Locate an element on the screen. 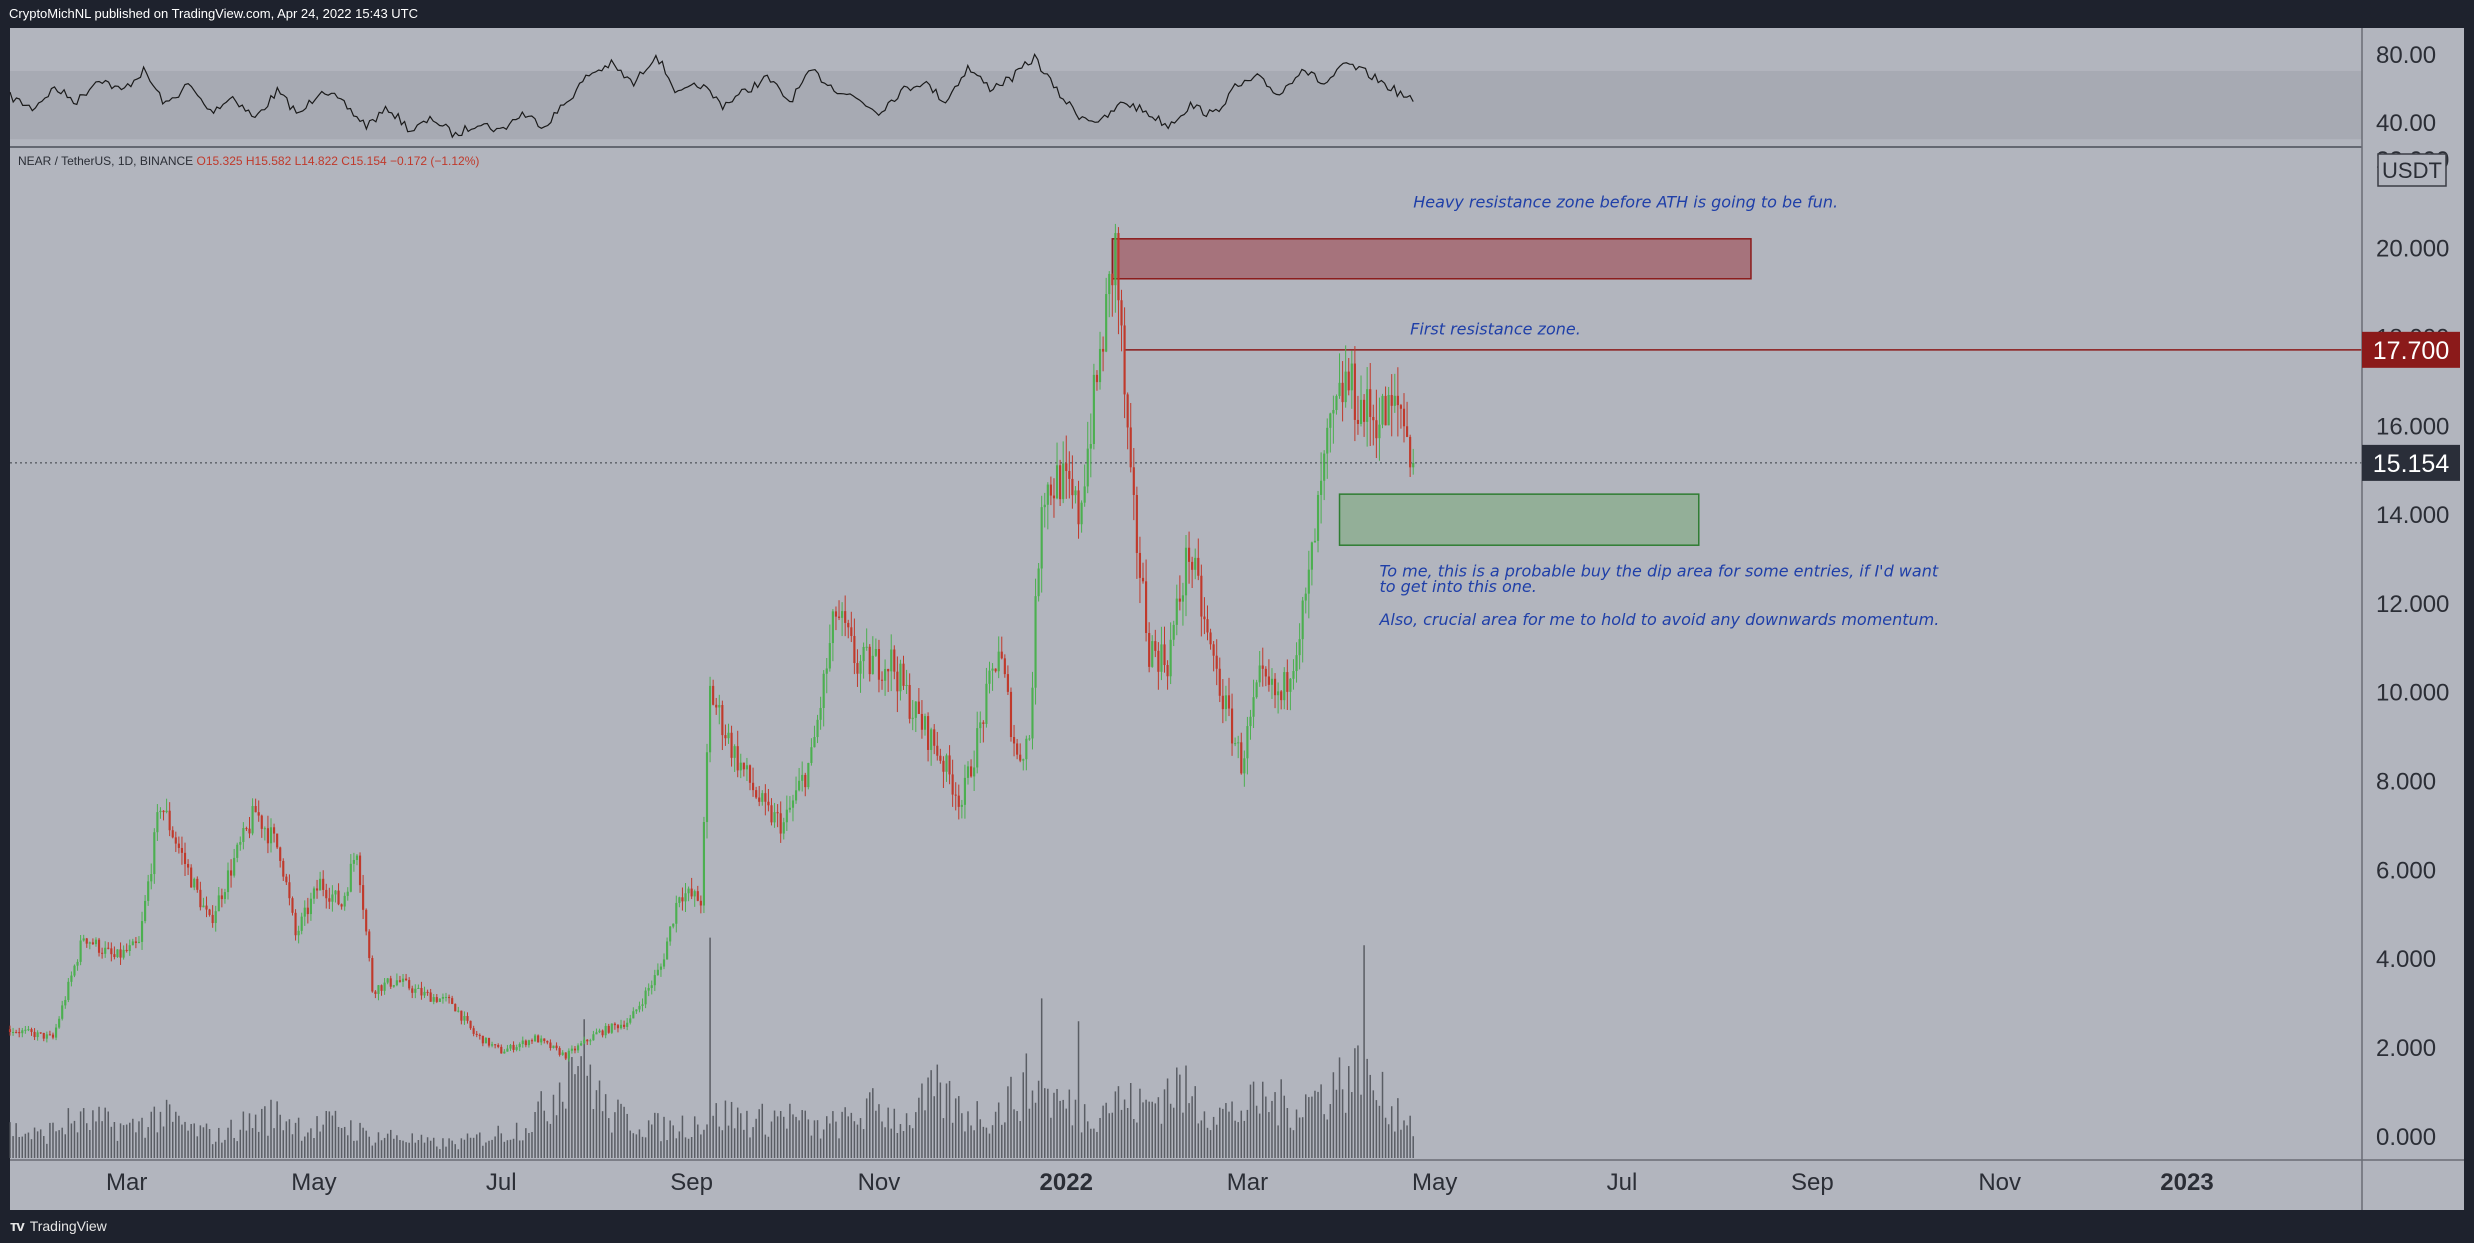 This screenshot has height=1243, width=2474. volume-bars is located at coordinates (711, 1047).